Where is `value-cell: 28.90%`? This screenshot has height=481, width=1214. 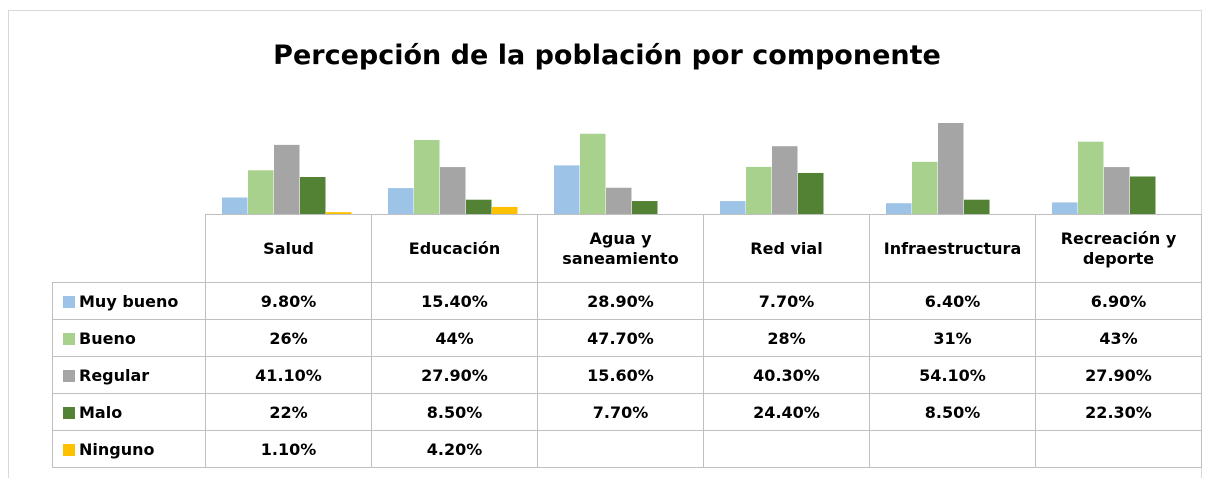 value-cell: 28.90% is located at coordinates (620, 301).